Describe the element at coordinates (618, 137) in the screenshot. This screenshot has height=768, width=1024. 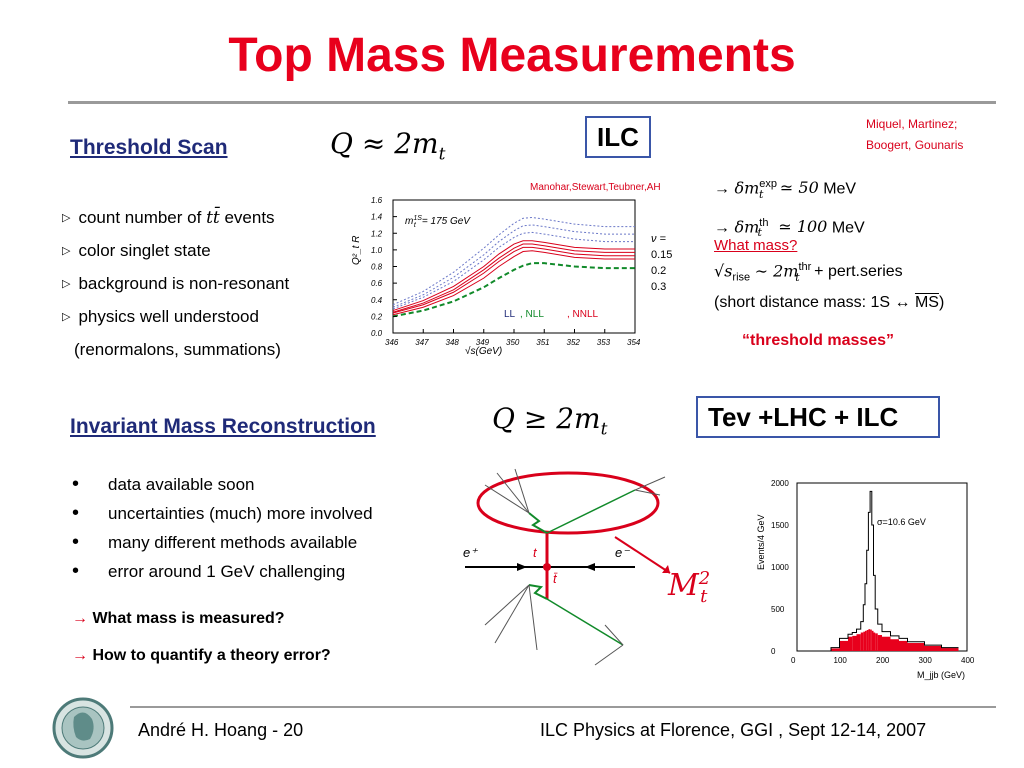
I see `ilc-box: ILC` at that location.